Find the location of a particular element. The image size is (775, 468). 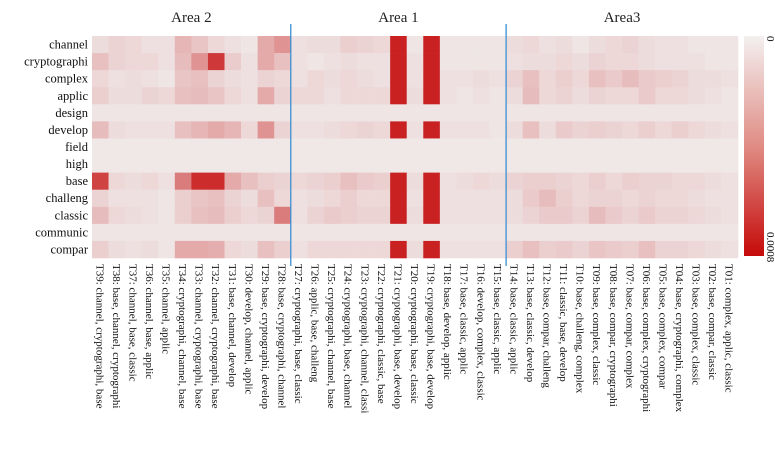

colorbar: 0 0.0008 is located at coordinates (759, 149).